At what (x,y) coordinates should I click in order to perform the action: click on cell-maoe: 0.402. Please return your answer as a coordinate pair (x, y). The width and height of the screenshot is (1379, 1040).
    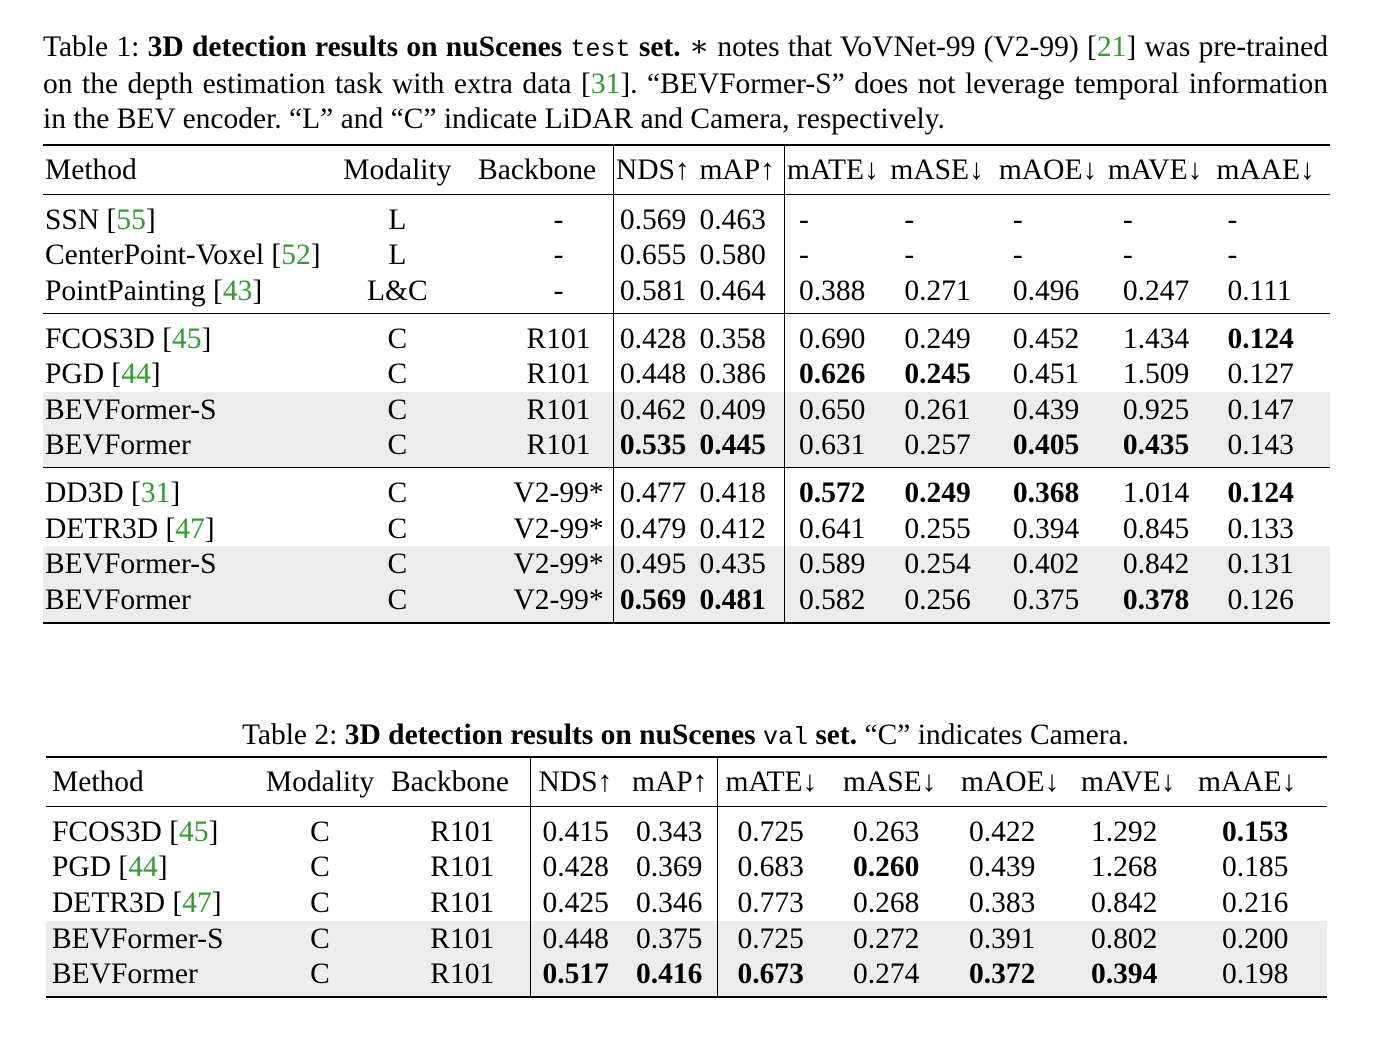
    Looking at the image, I should click on (1053, 564).